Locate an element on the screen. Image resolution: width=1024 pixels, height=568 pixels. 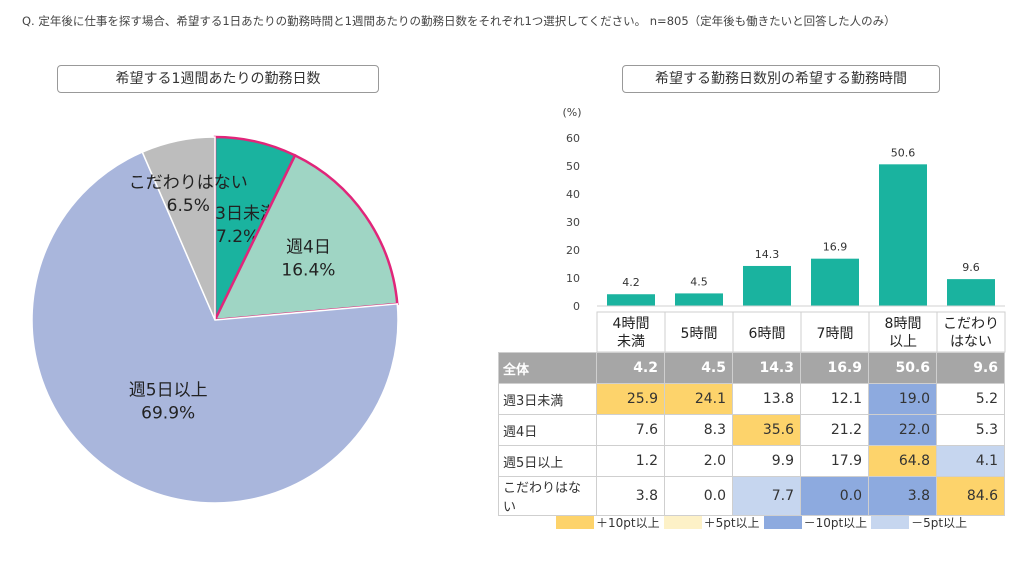
pie-slice-label: 週3日未満 is located at coordinates (237, 214).